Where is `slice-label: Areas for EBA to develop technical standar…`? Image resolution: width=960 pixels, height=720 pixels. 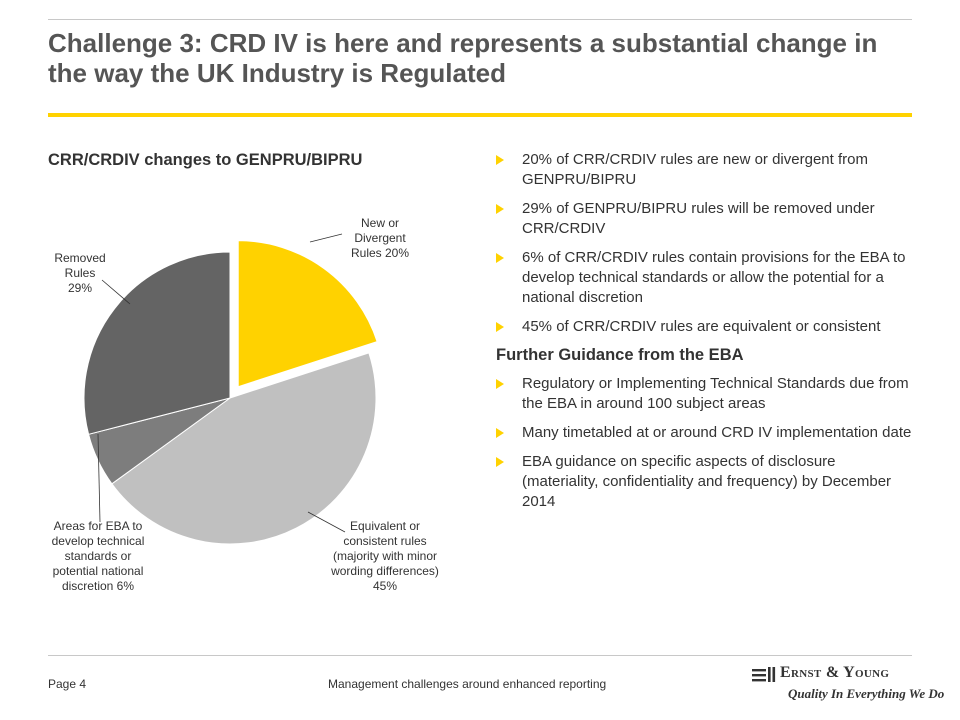
slice-label: Areas for EBA to develop technical standar… is located at coordinates (98, 556).